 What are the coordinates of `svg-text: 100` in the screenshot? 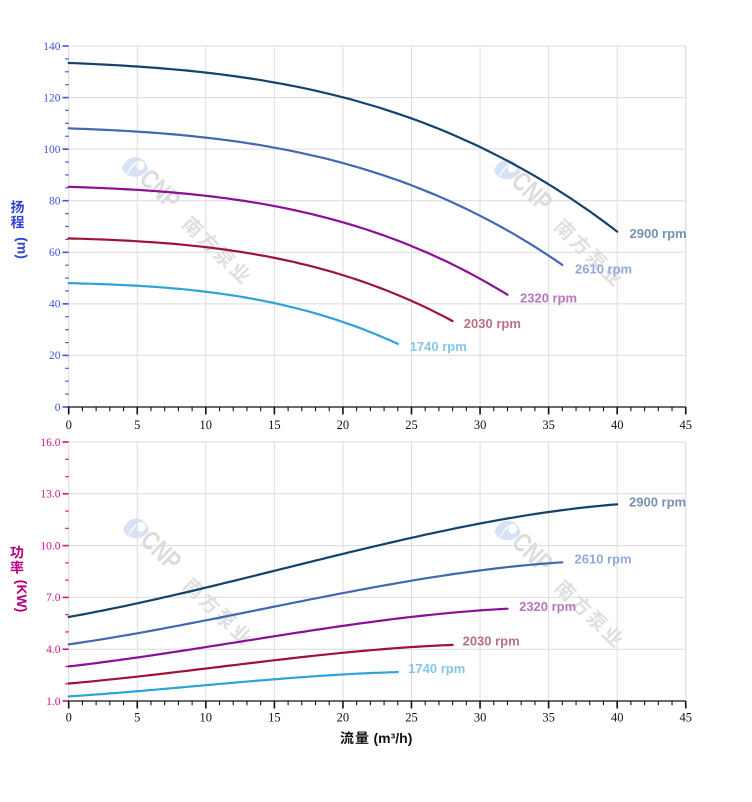 It's located at (52, 150).